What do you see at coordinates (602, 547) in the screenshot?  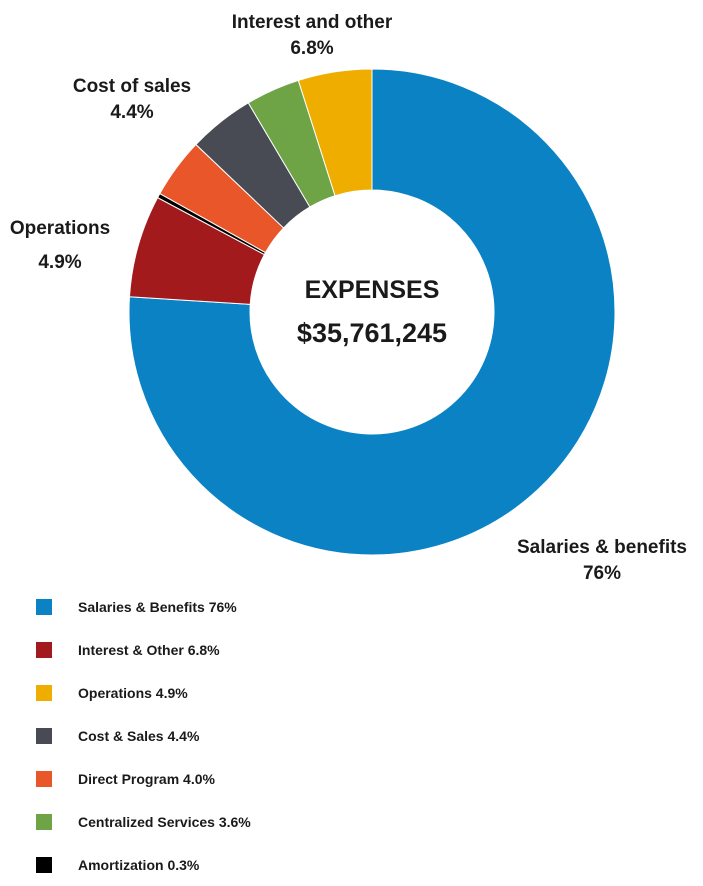 I see `callout-salaries-label: Salaries & benefits` at bounding box center [602, 547].